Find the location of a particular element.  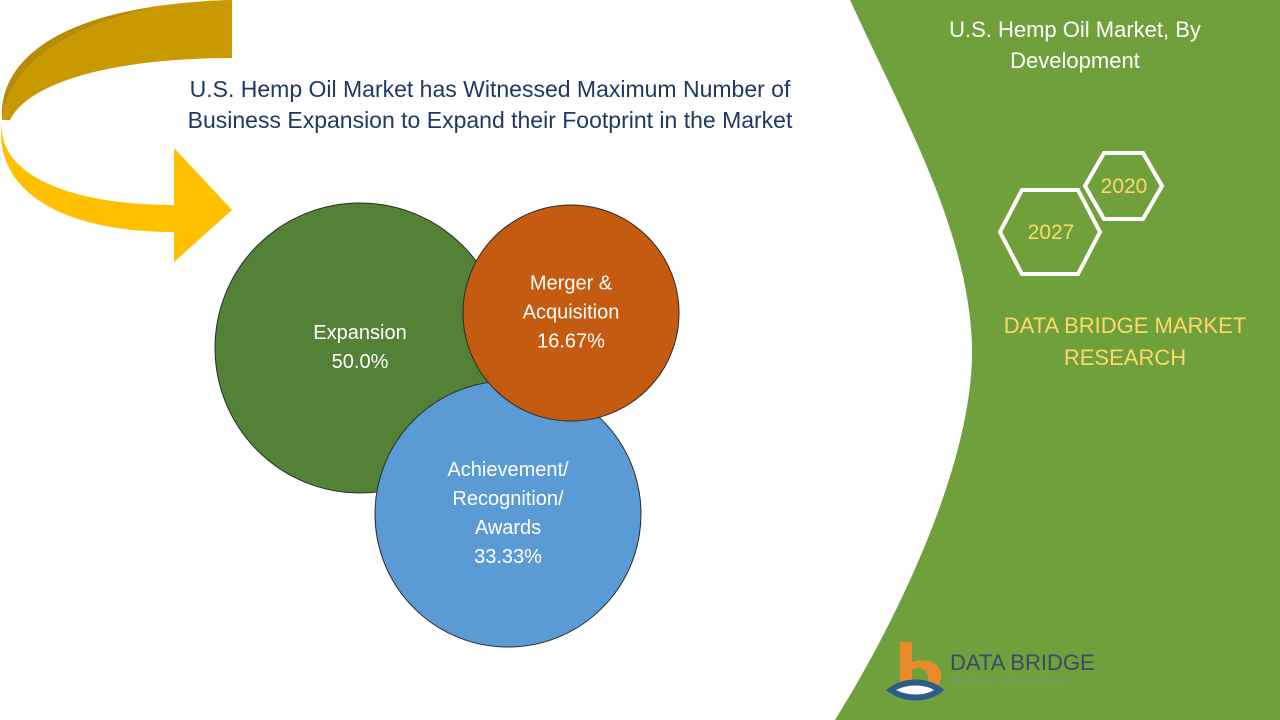

hexagon-2020-icon is located at coordinates (1123, 186).